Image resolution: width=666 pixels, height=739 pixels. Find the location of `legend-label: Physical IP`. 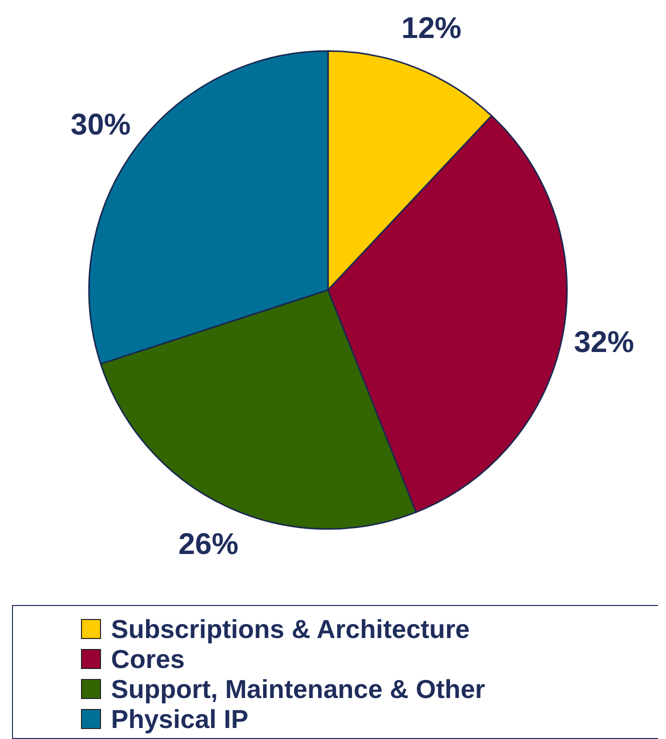

legend-label: Physical IP is located at coordinates (179, 719).